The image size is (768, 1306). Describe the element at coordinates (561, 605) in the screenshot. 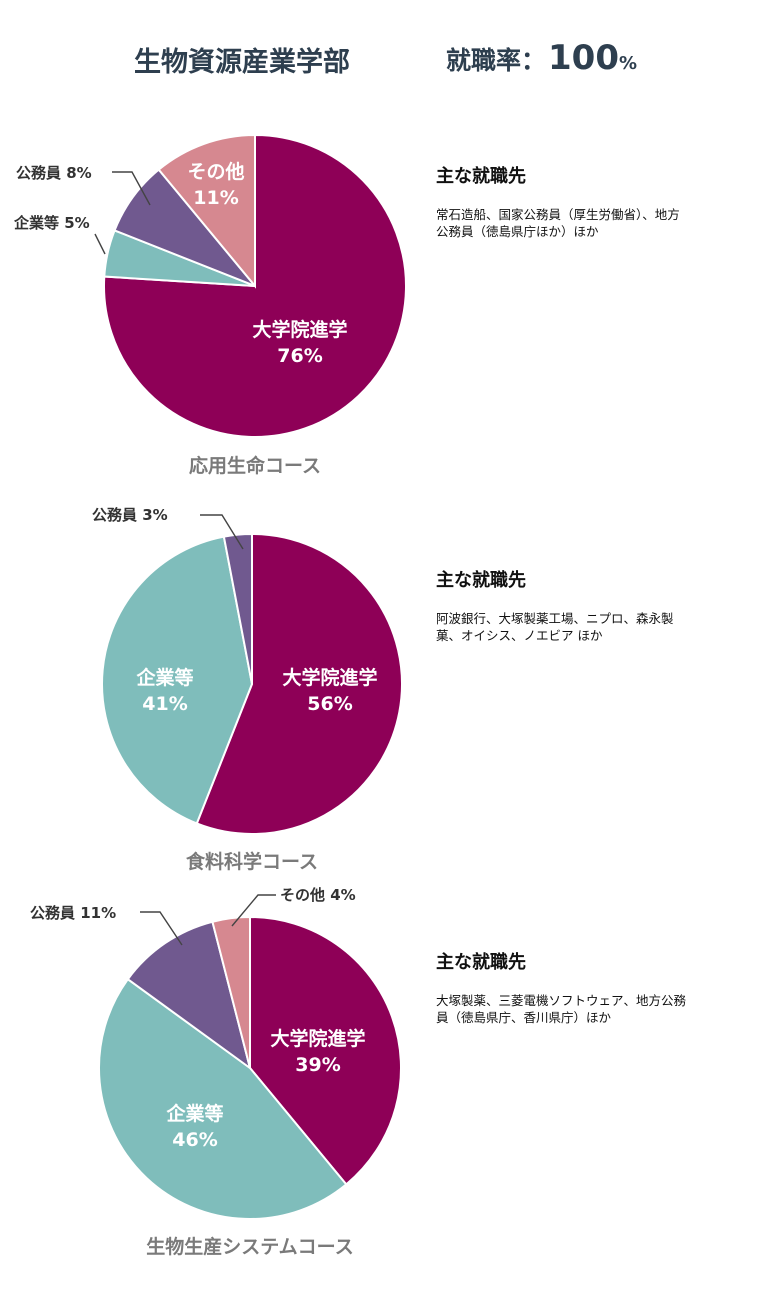

I see `employers-block-2: 主な就職先 阿波銀行、大塚製薬工場、ニプロ、森永製菓、オイシス、ノエビア ほか` at that location.